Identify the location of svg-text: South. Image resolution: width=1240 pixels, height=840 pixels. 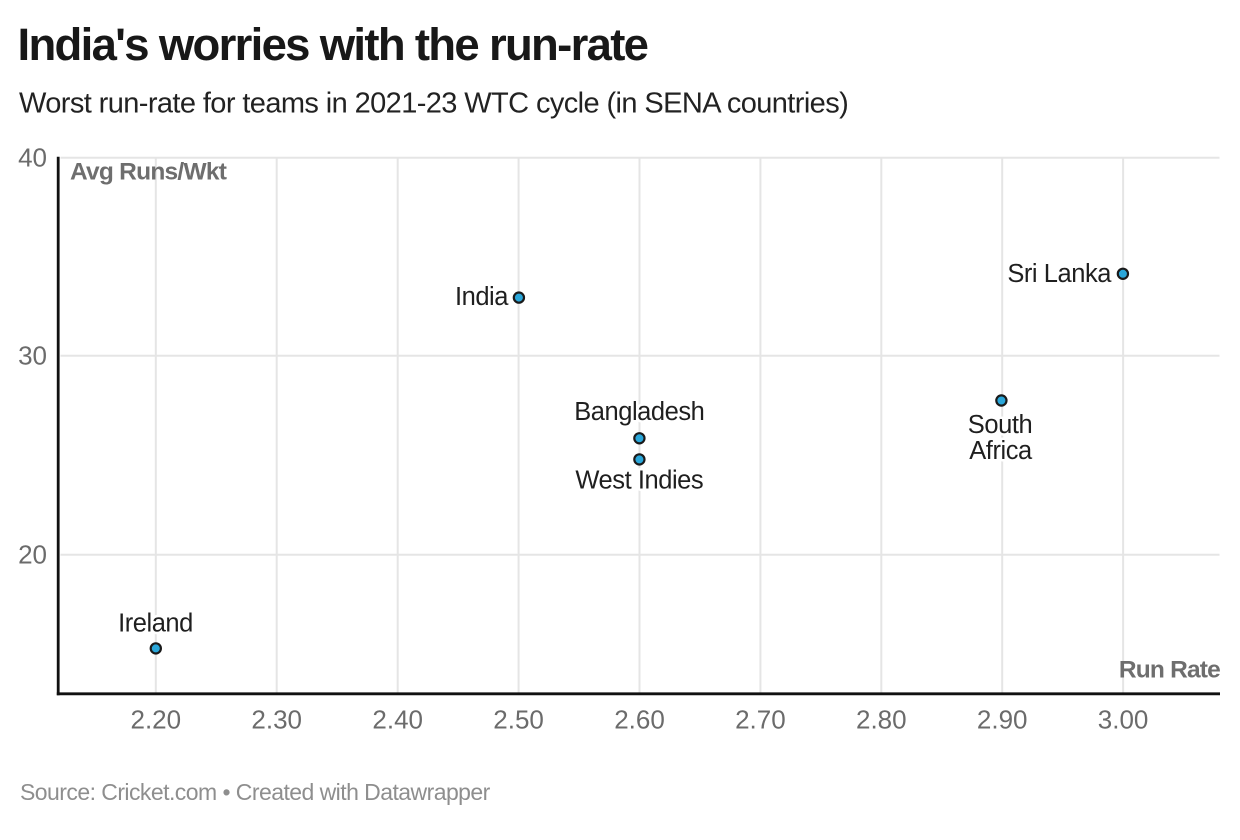
(1000, 425).